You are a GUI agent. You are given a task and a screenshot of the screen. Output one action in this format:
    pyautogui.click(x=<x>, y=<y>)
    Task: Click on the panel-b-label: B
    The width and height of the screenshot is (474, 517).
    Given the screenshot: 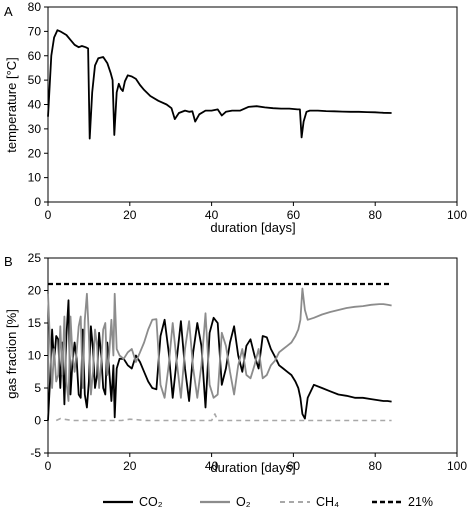 What is the action you would take?
    pyautogui.click(x=8, y=261)
    